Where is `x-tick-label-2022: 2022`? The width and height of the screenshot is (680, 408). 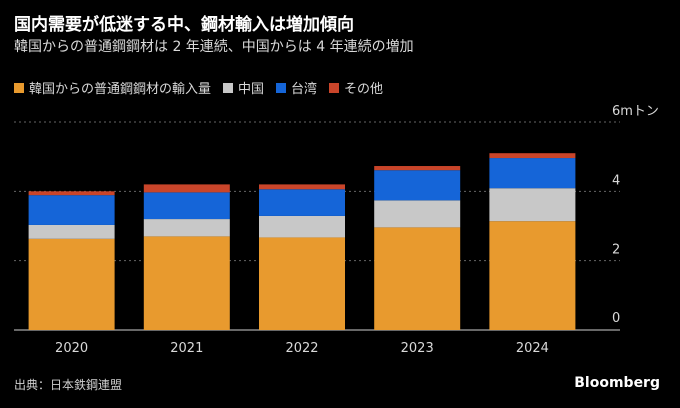
x-tick-label-2022: 2022 is located at coordinates (301, 348).